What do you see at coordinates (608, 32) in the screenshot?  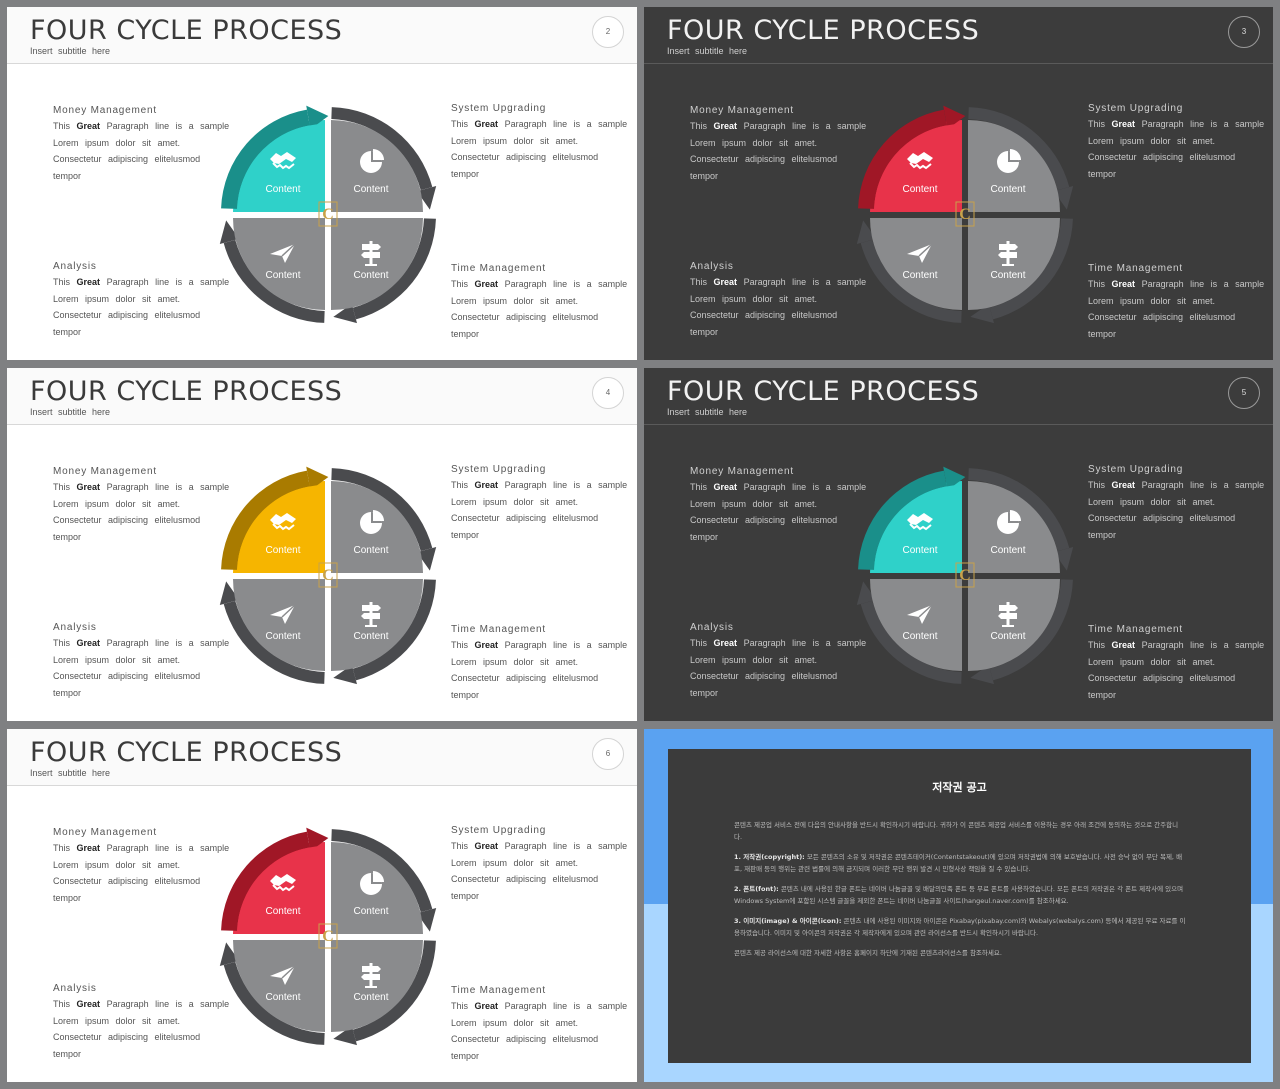 I see `page-number: 2` at bounding box center [608, 32].